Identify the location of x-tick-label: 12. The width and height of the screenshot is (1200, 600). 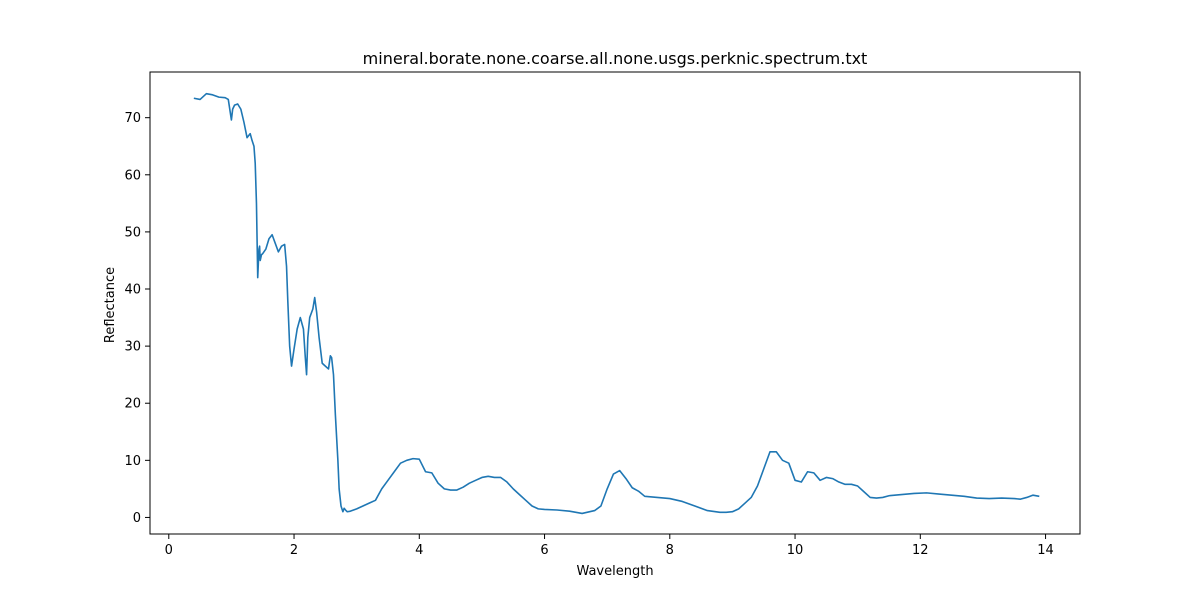
(920, 550).